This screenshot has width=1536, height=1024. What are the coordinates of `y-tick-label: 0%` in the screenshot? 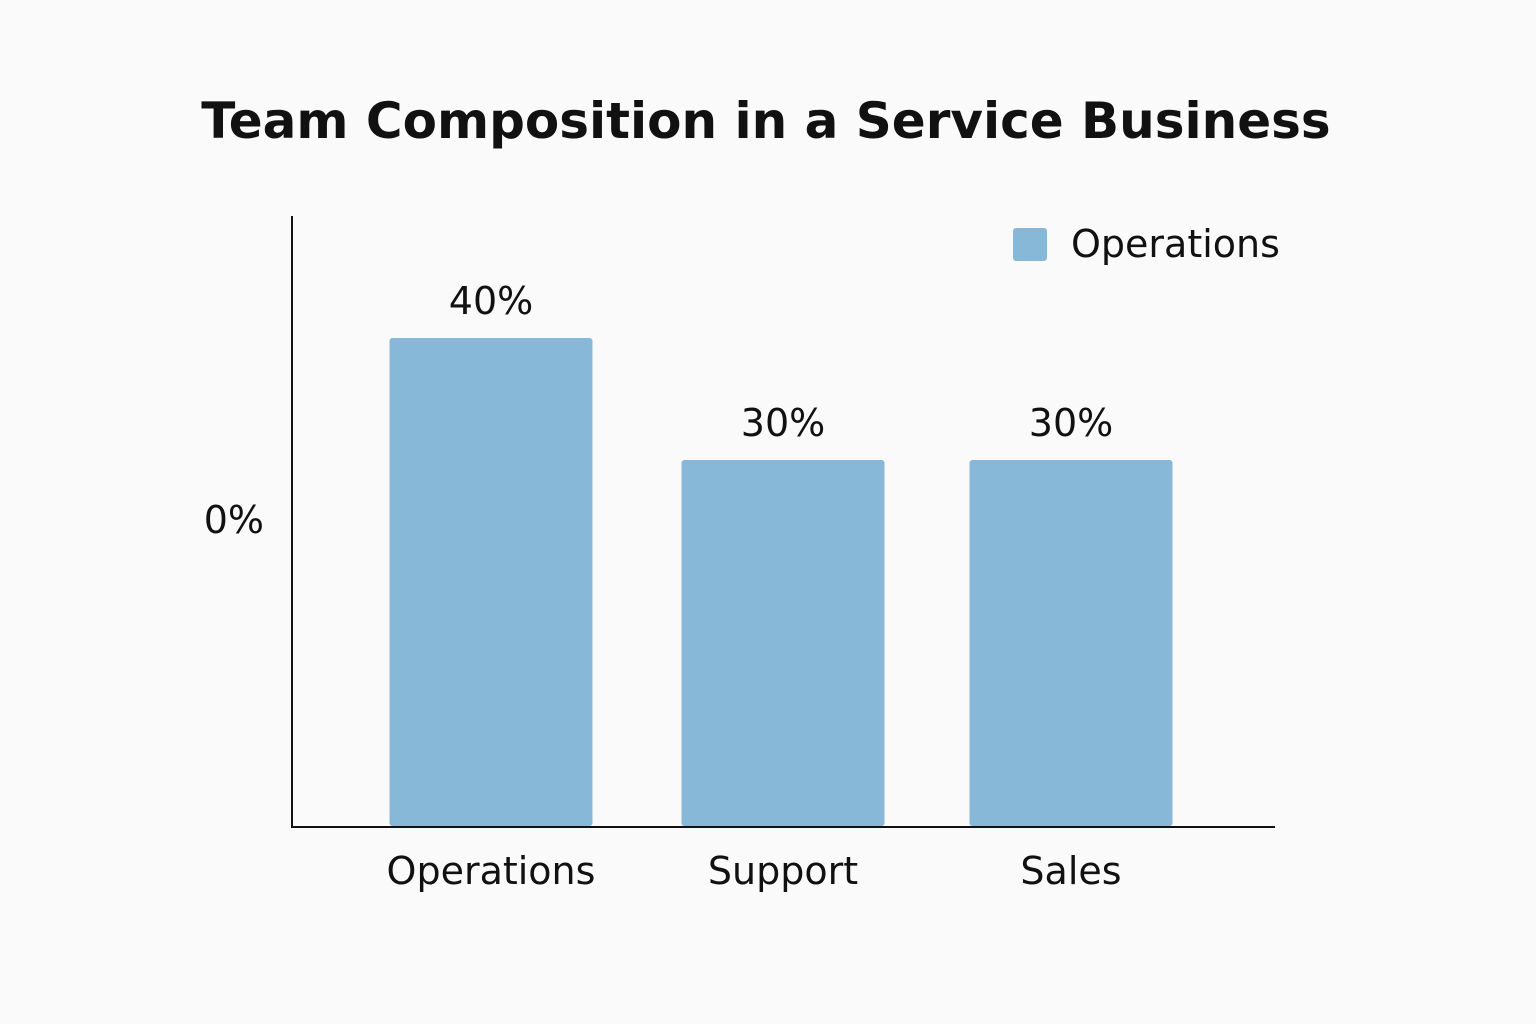 It's located at (234, 520).